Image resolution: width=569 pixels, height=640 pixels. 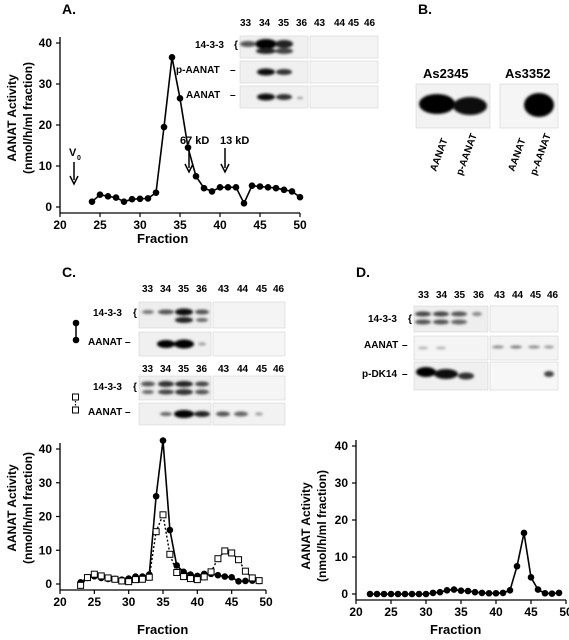 What do you see at coordinates (265, 23) in the screenshot?
I see `blot-a-lane-34: 34` at bounding box center [265, 23].